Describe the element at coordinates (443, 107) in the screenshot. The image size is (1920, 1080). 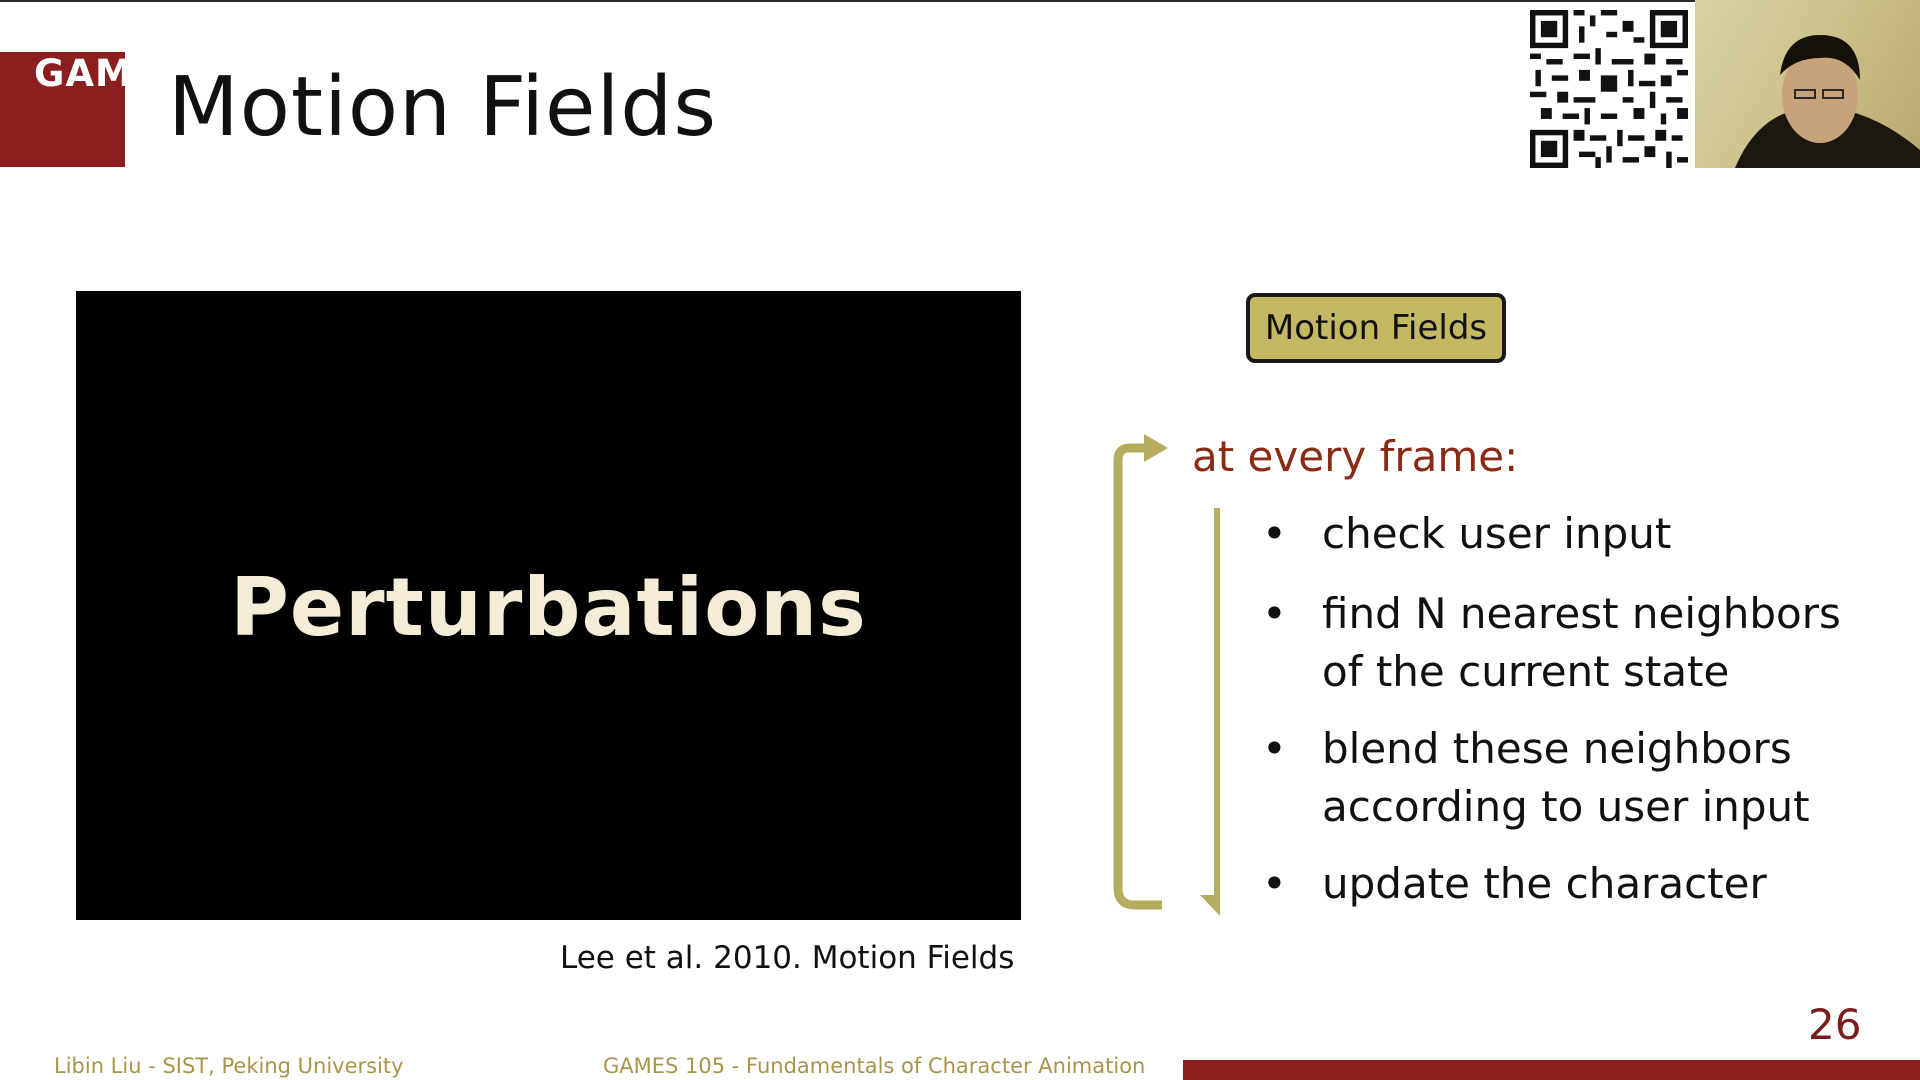
I see `slide-title: Motion Fields` at that location.